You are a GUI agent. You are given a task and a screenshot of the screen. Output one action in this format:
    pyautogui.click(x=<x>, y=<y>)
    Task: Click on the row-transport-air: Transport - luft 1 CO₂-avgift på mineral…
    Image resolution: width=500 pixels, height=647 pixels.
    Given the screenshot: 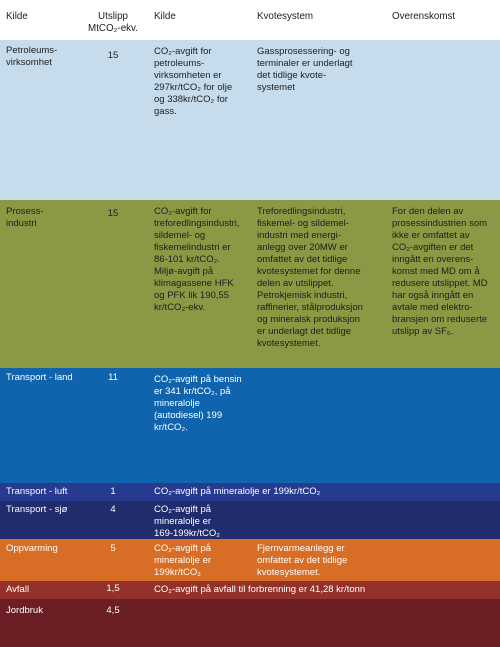 What is the action you would take?
    pyautogui.click(x=250, y=492)
    